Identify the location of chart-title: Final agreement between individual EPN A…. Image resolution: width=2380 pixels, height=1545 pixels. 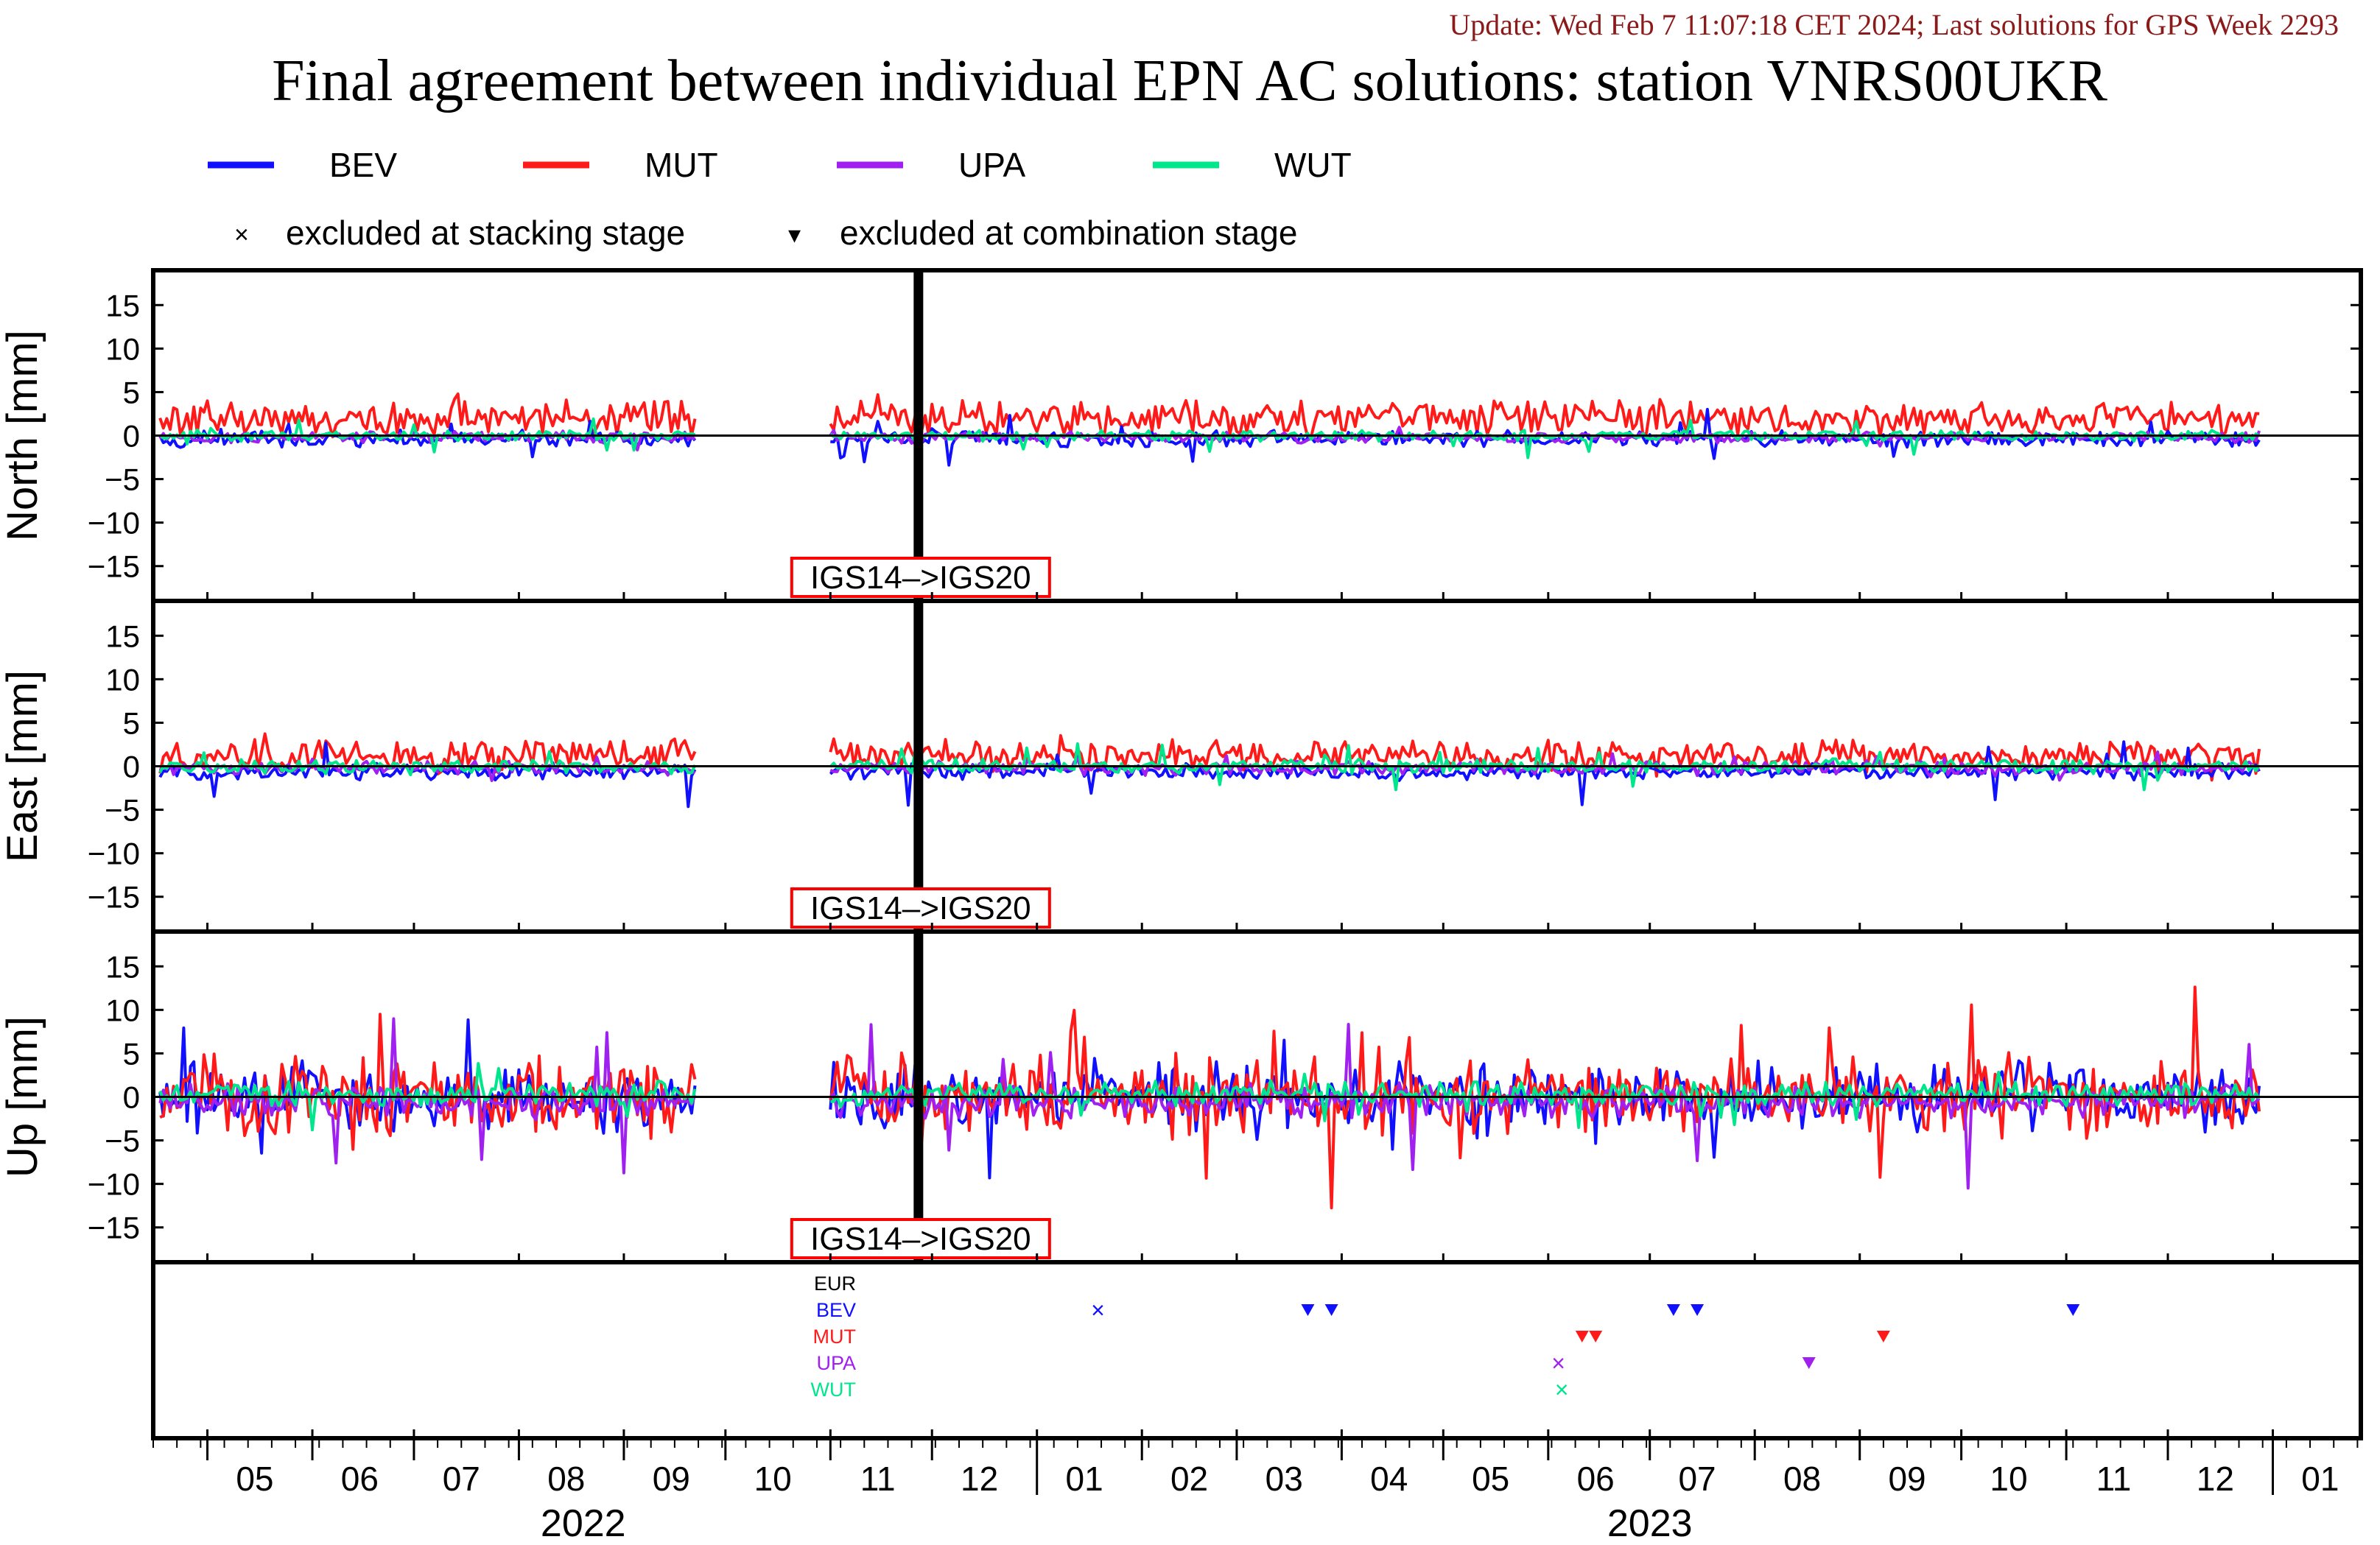
(1189, 81).